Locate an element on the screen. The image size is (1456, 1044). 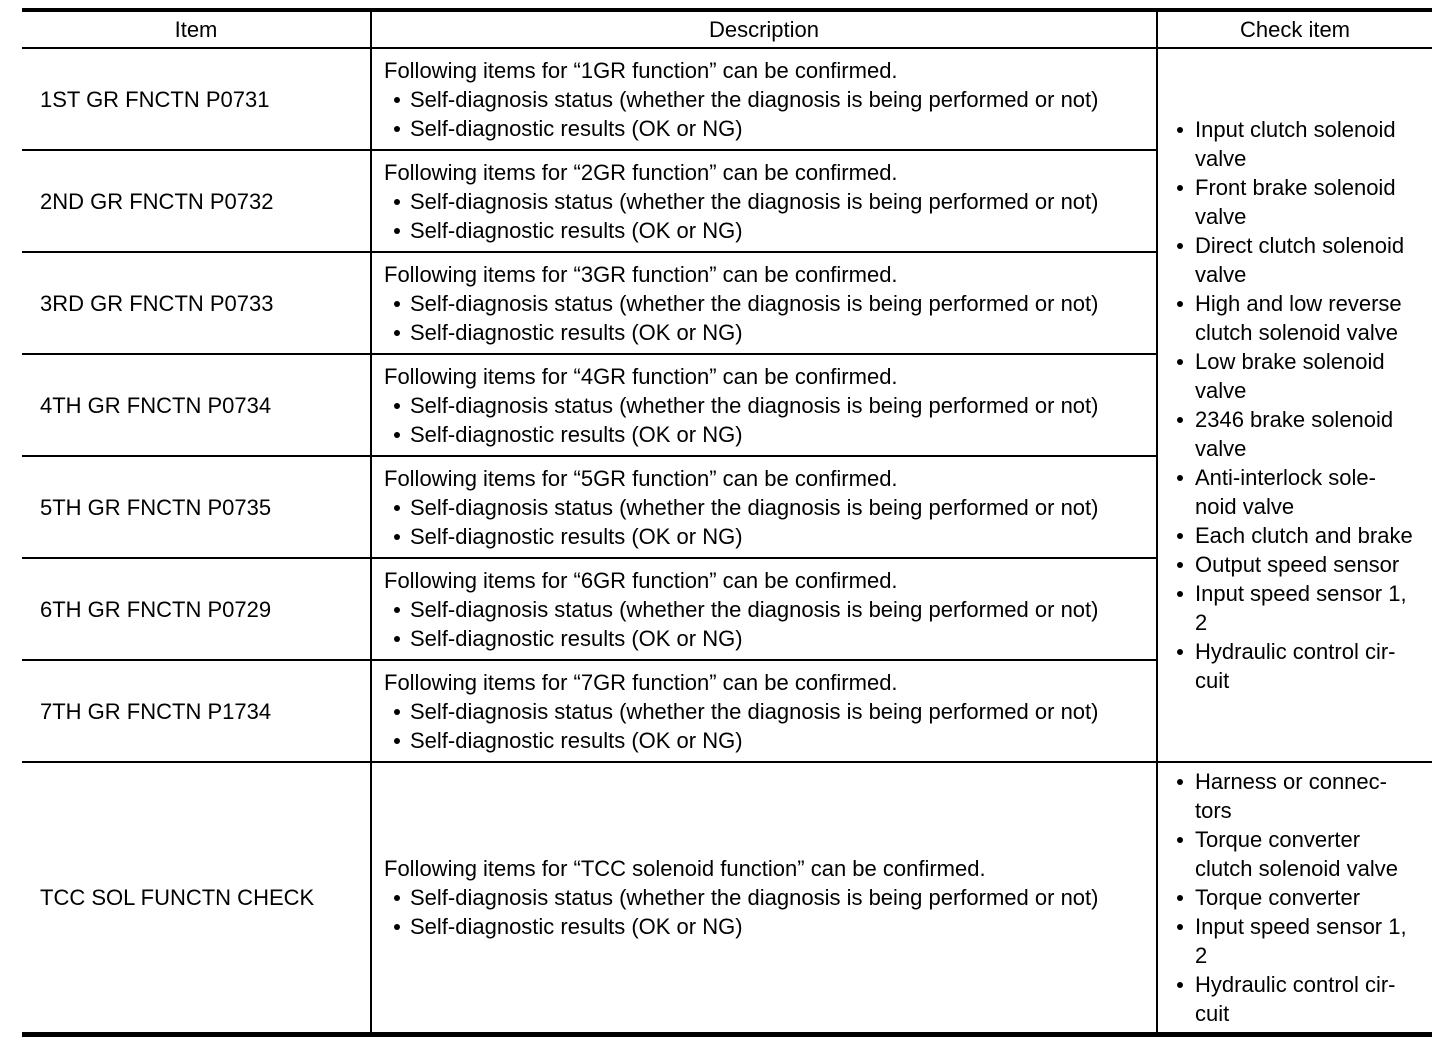
list-item: 2346 brake solenoid valve is located at coordinates (1303, 434).